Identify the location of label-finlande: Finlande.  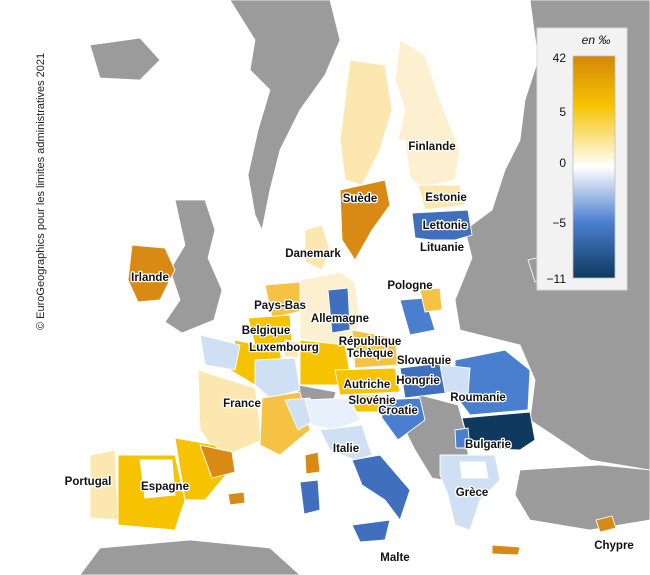
(431, 147).